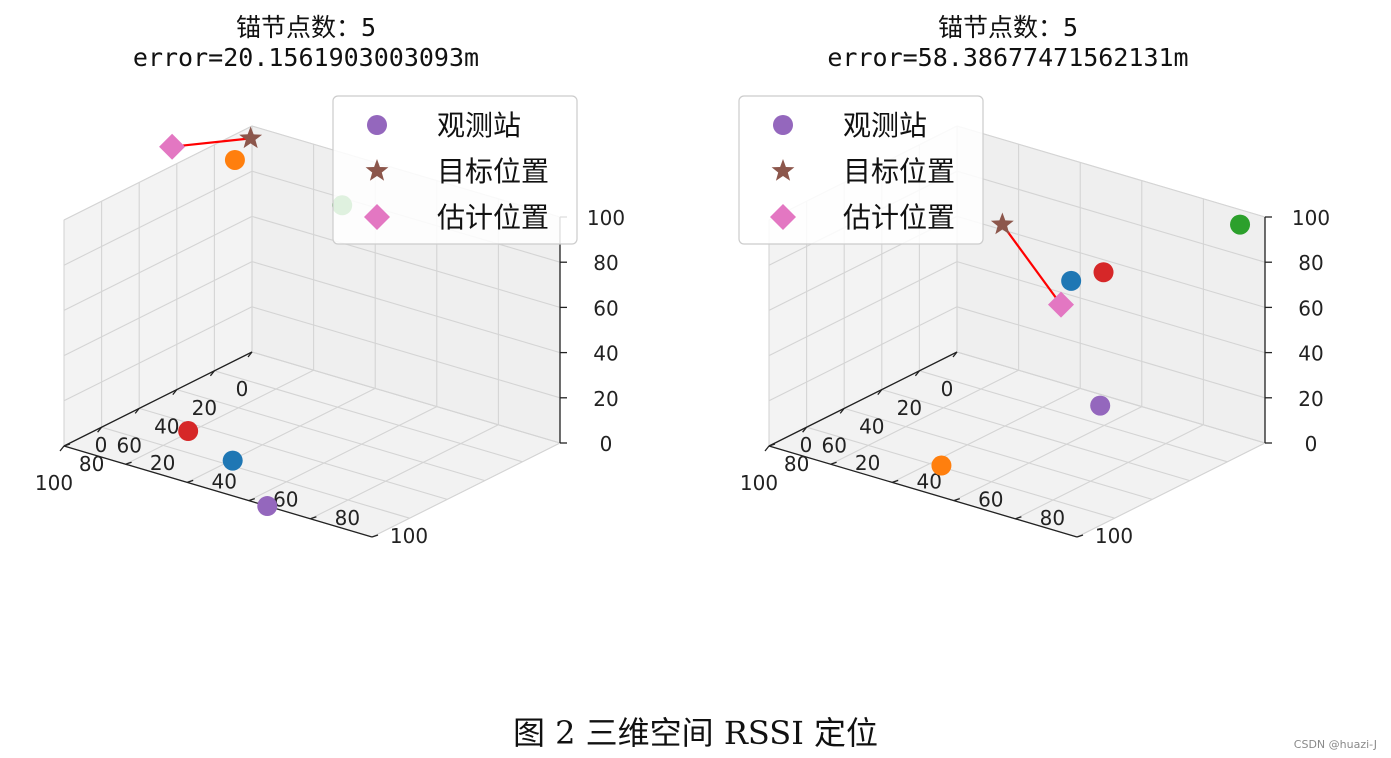  Describe the element at coordinates (479, 125) in the screenshot. I see `legend-label: 观测站` at that location.